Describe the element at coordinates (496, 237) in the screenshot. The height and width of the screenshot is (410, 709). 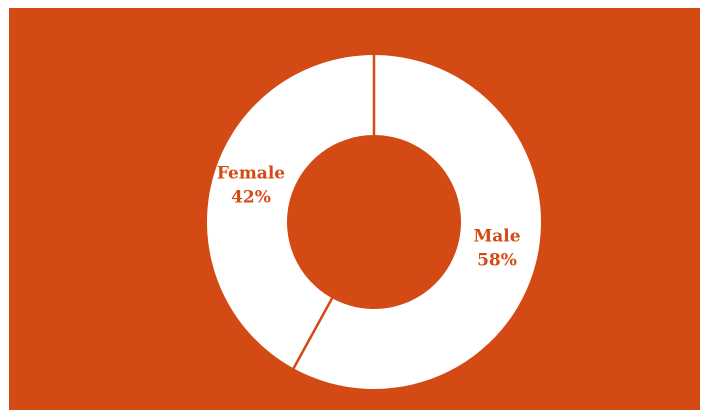
I see `slice-label-male: Male` at that location.